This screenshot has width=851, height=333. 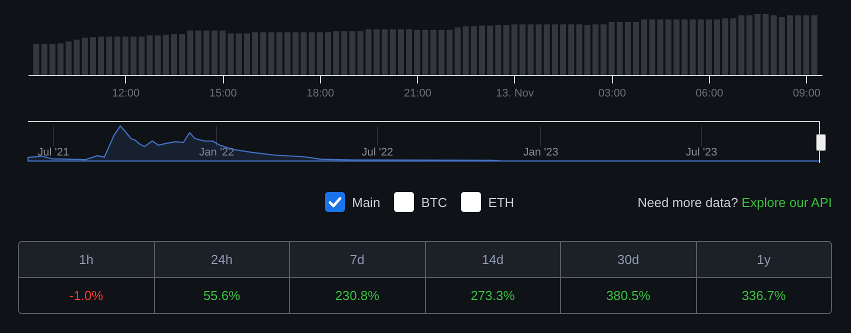 I want to click on x-tick-label: 21:00, so click(x=418, y=94).